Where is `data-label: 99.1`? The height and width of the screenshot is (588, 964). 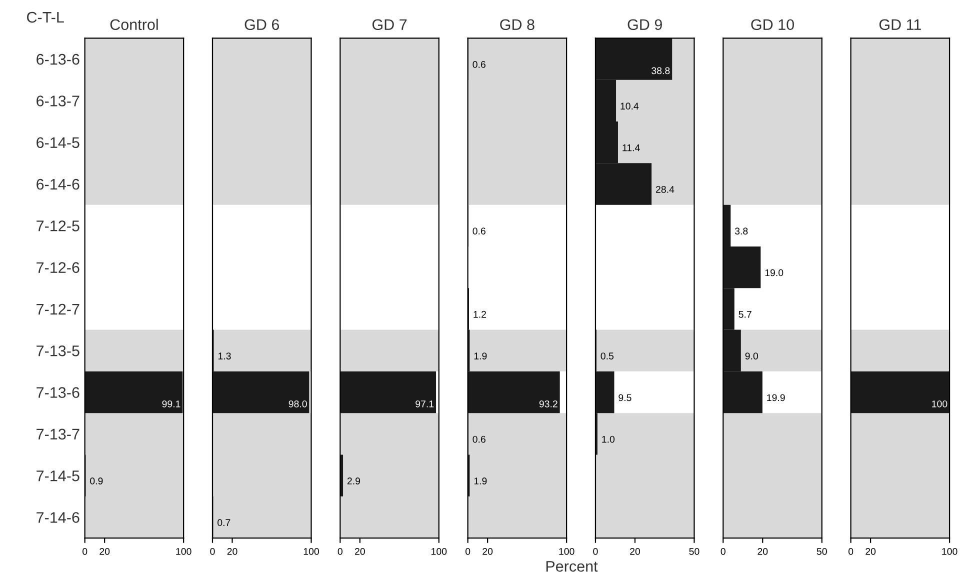 data-label: 99.1 is located at coordinates (171, 404).